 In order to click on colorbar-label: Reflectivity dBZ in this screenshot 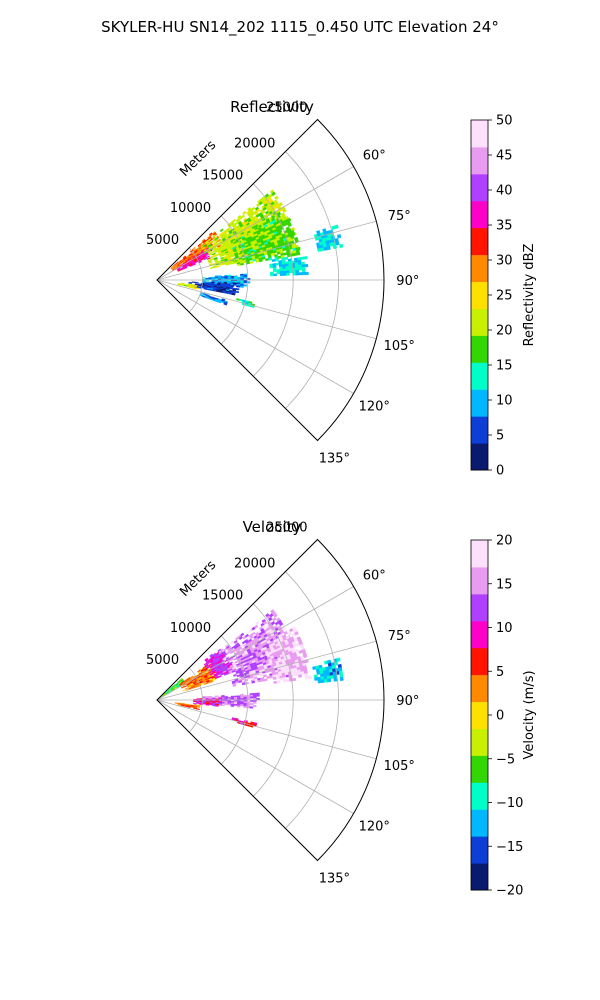, I will do `click(529, 295)`.